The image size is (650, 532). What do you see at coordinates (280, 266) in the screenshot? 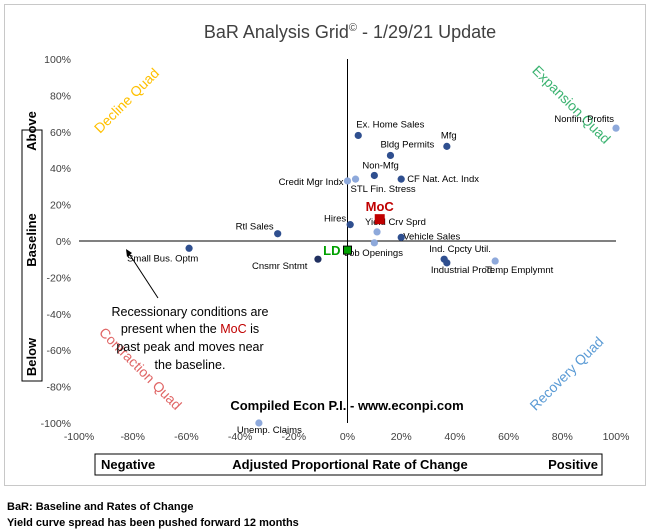
I see `point-label: Cnsmr Sntmt` at bounding box center [280, 266].